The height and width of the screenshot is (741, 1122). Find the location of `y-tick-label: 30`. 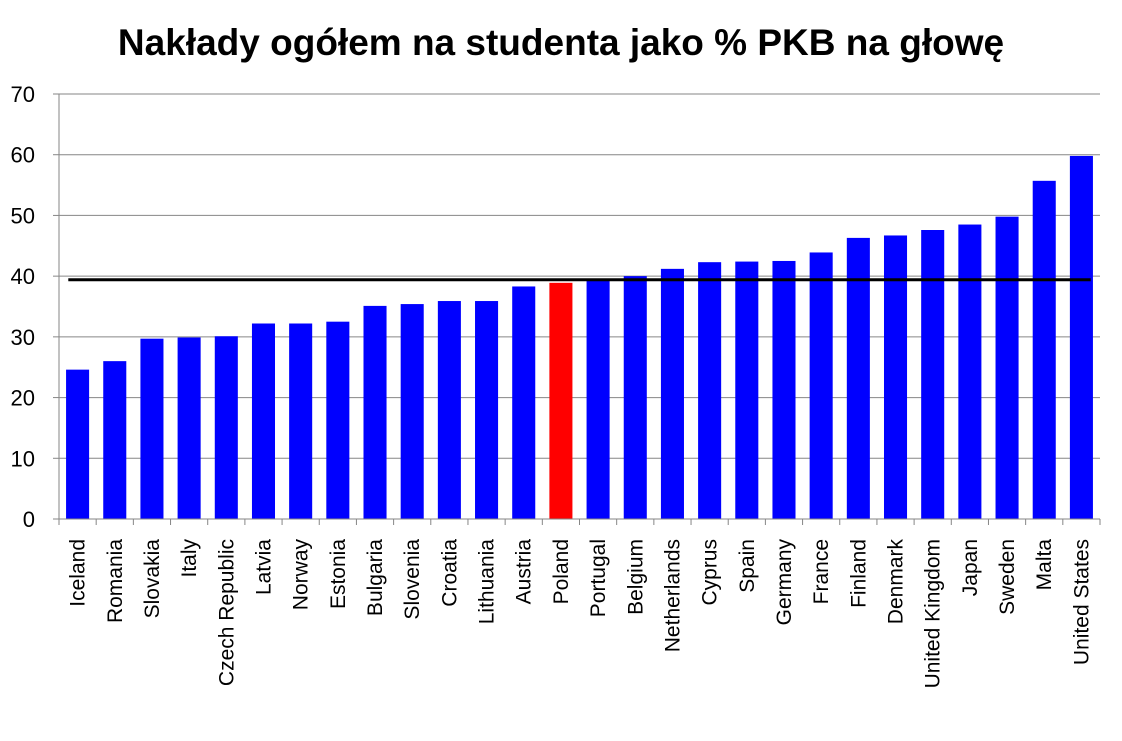

y-tick-label: 30 is located at coordinates (23, 337).